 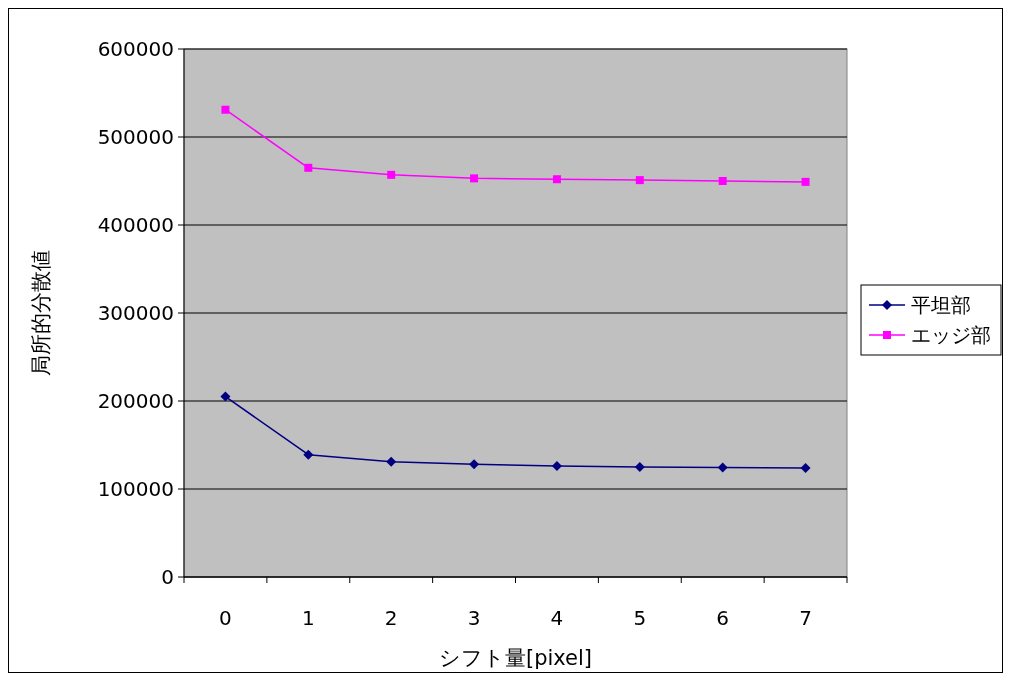 What do you see at coordinates (951, 335) in the screenshot?
I see `legend-label: エッジ部` at bounding box center [951, 335].